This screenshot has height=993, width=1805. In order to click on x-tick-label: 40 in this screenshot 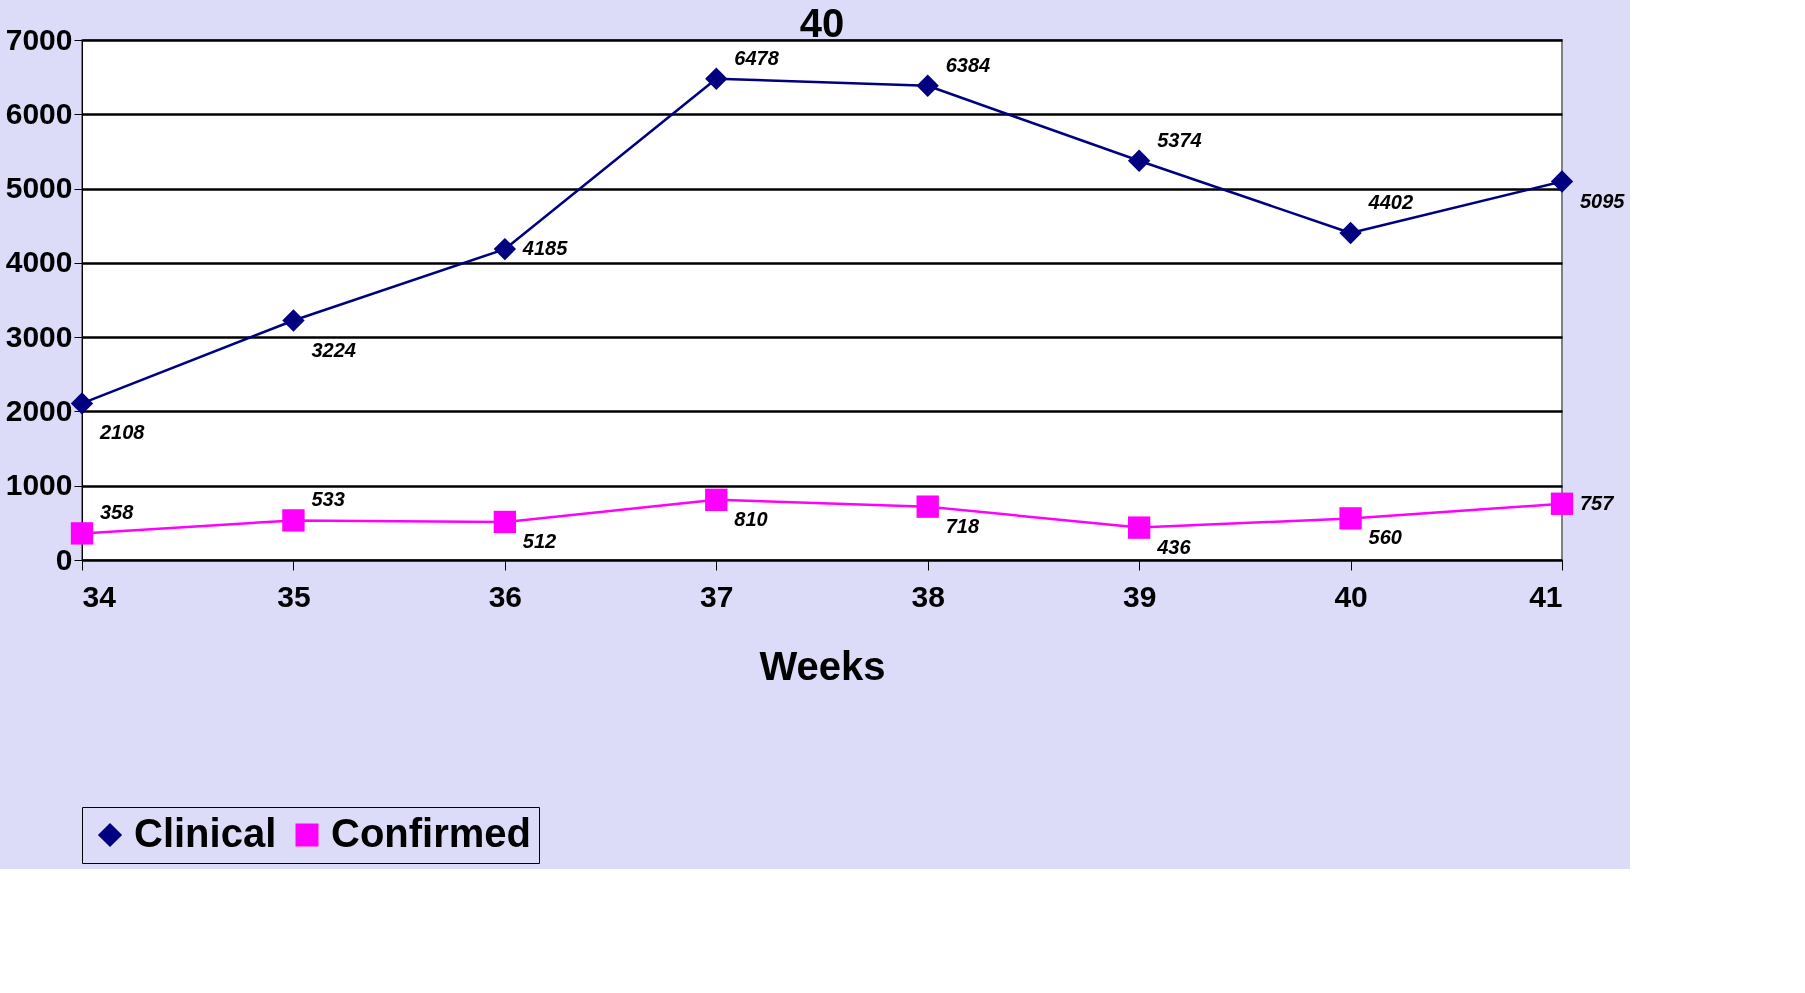, I will do `click(1351, 596)`.